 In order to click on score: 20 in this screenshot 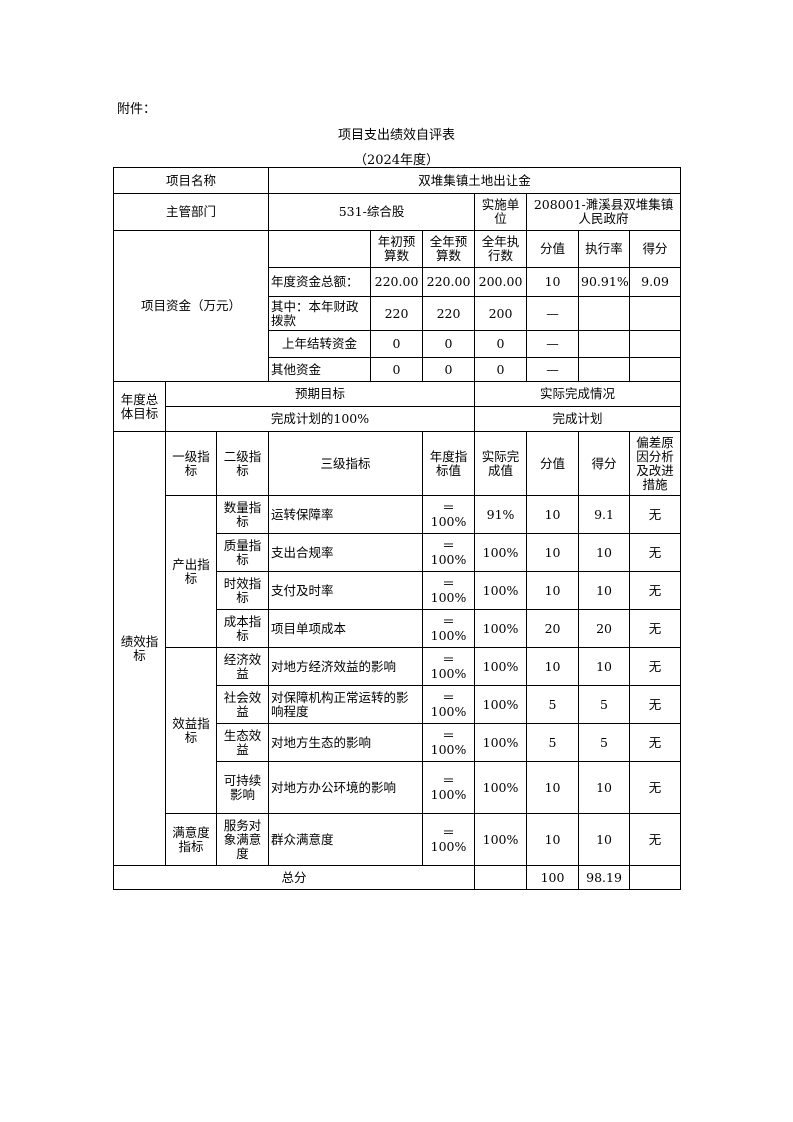, I will do `click(604, 628)`.